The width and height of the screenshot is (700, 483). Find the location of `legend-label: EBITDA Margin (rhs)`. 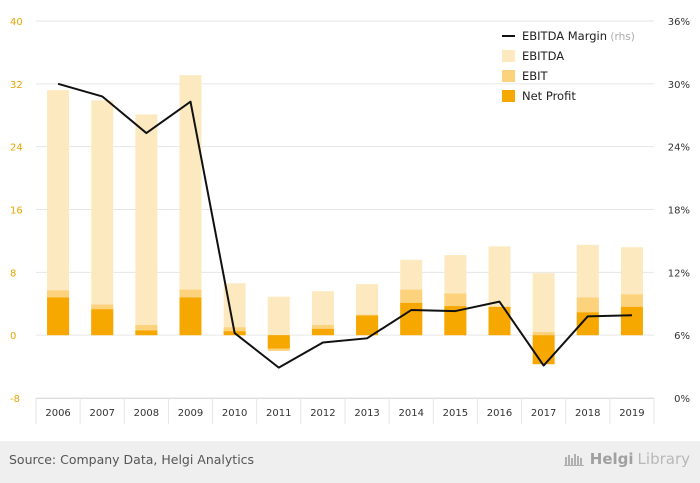

legend-label: EBITDA Margin (rhs) is located at coordinates (578, 36).